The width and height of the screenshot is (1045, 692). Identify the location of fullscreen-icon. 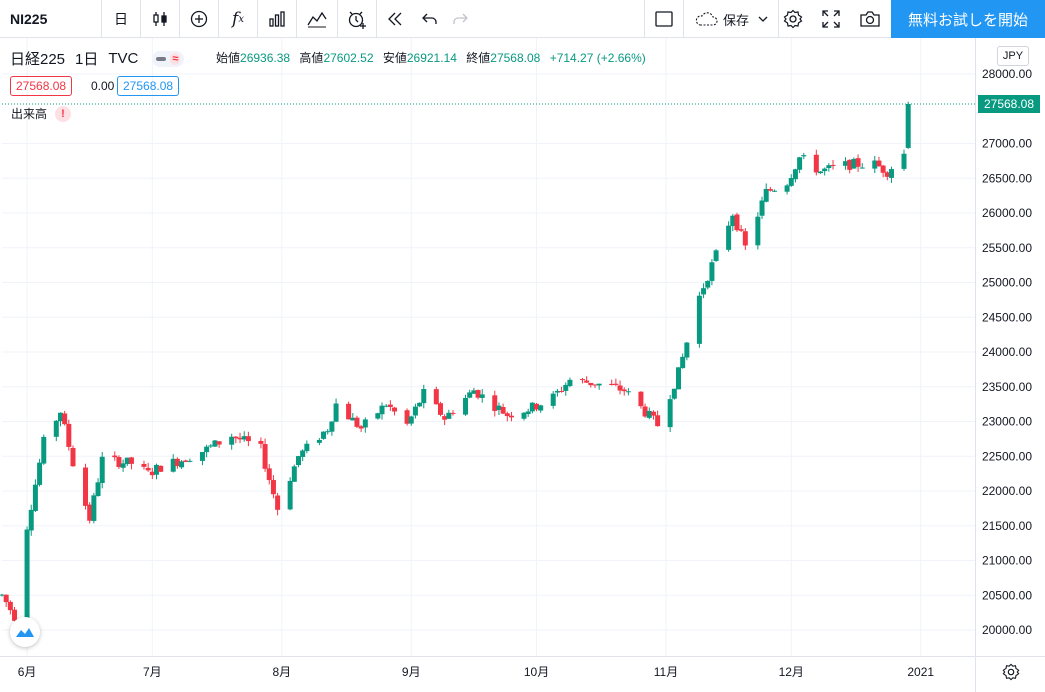
(831, 19).